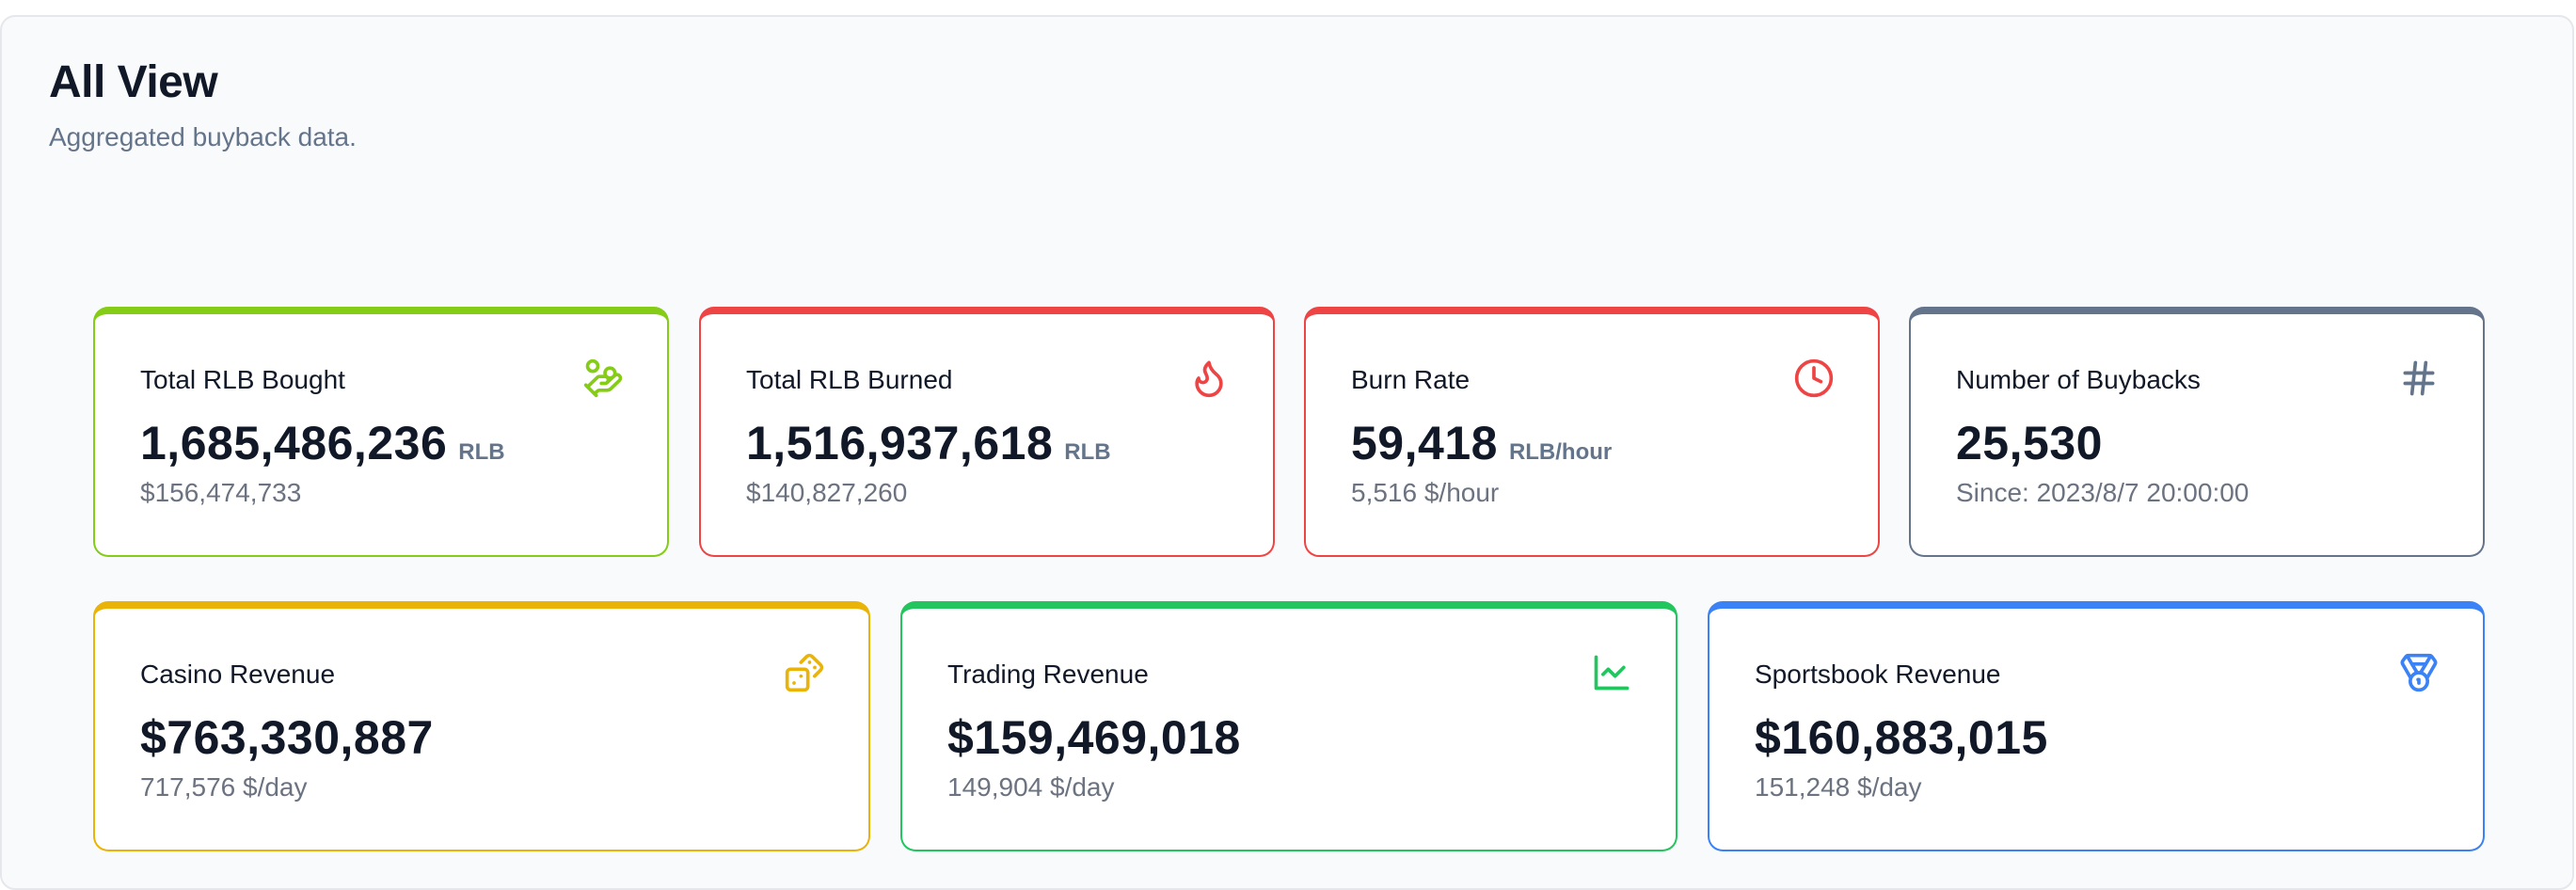 Image resolution: width=2576 pixels, height=890 pixels. I want to click on card-value: 1,516,937,618, so click(900, 443).